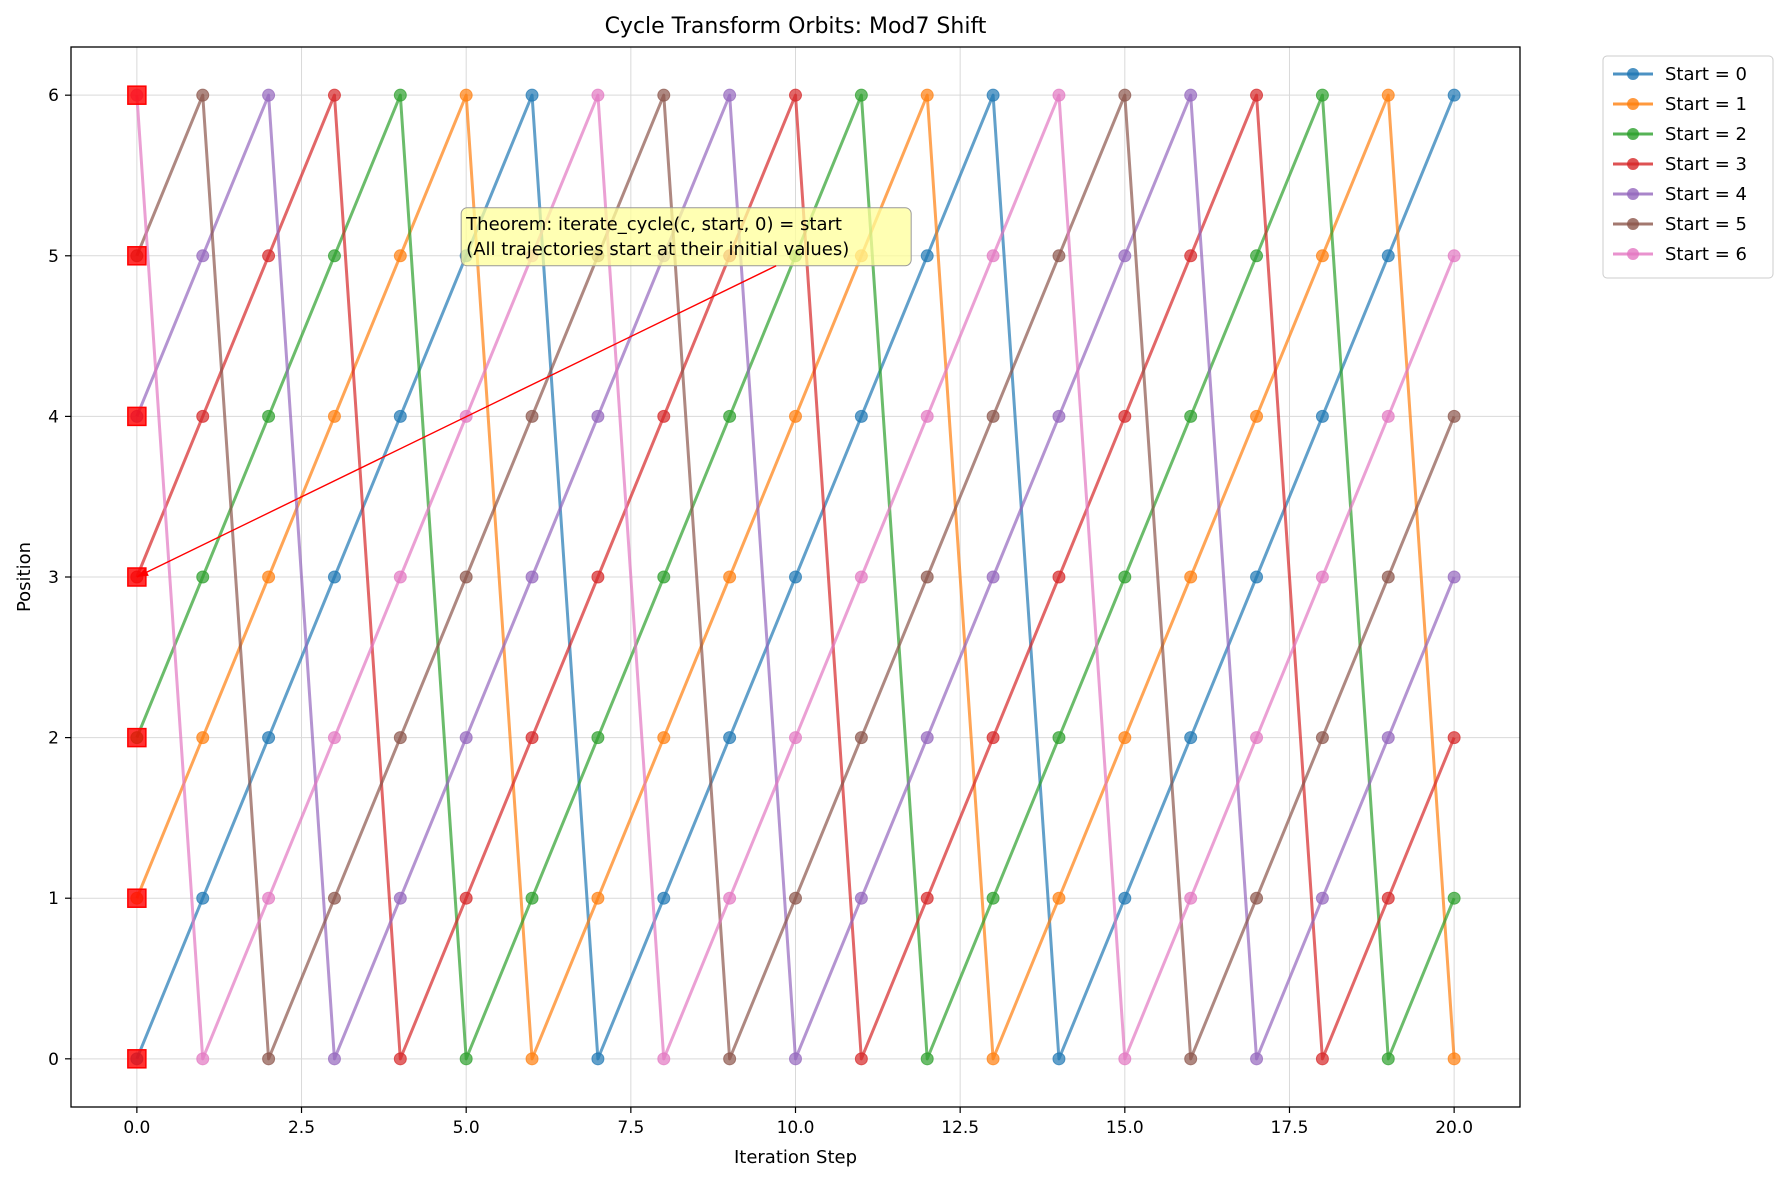 Image resolution: width=1786 pixels, height=1184 pixels. Describe the element at coordinates (466, 1128) in the screenshot. I see `x-tick-label: 5.0` at that location.